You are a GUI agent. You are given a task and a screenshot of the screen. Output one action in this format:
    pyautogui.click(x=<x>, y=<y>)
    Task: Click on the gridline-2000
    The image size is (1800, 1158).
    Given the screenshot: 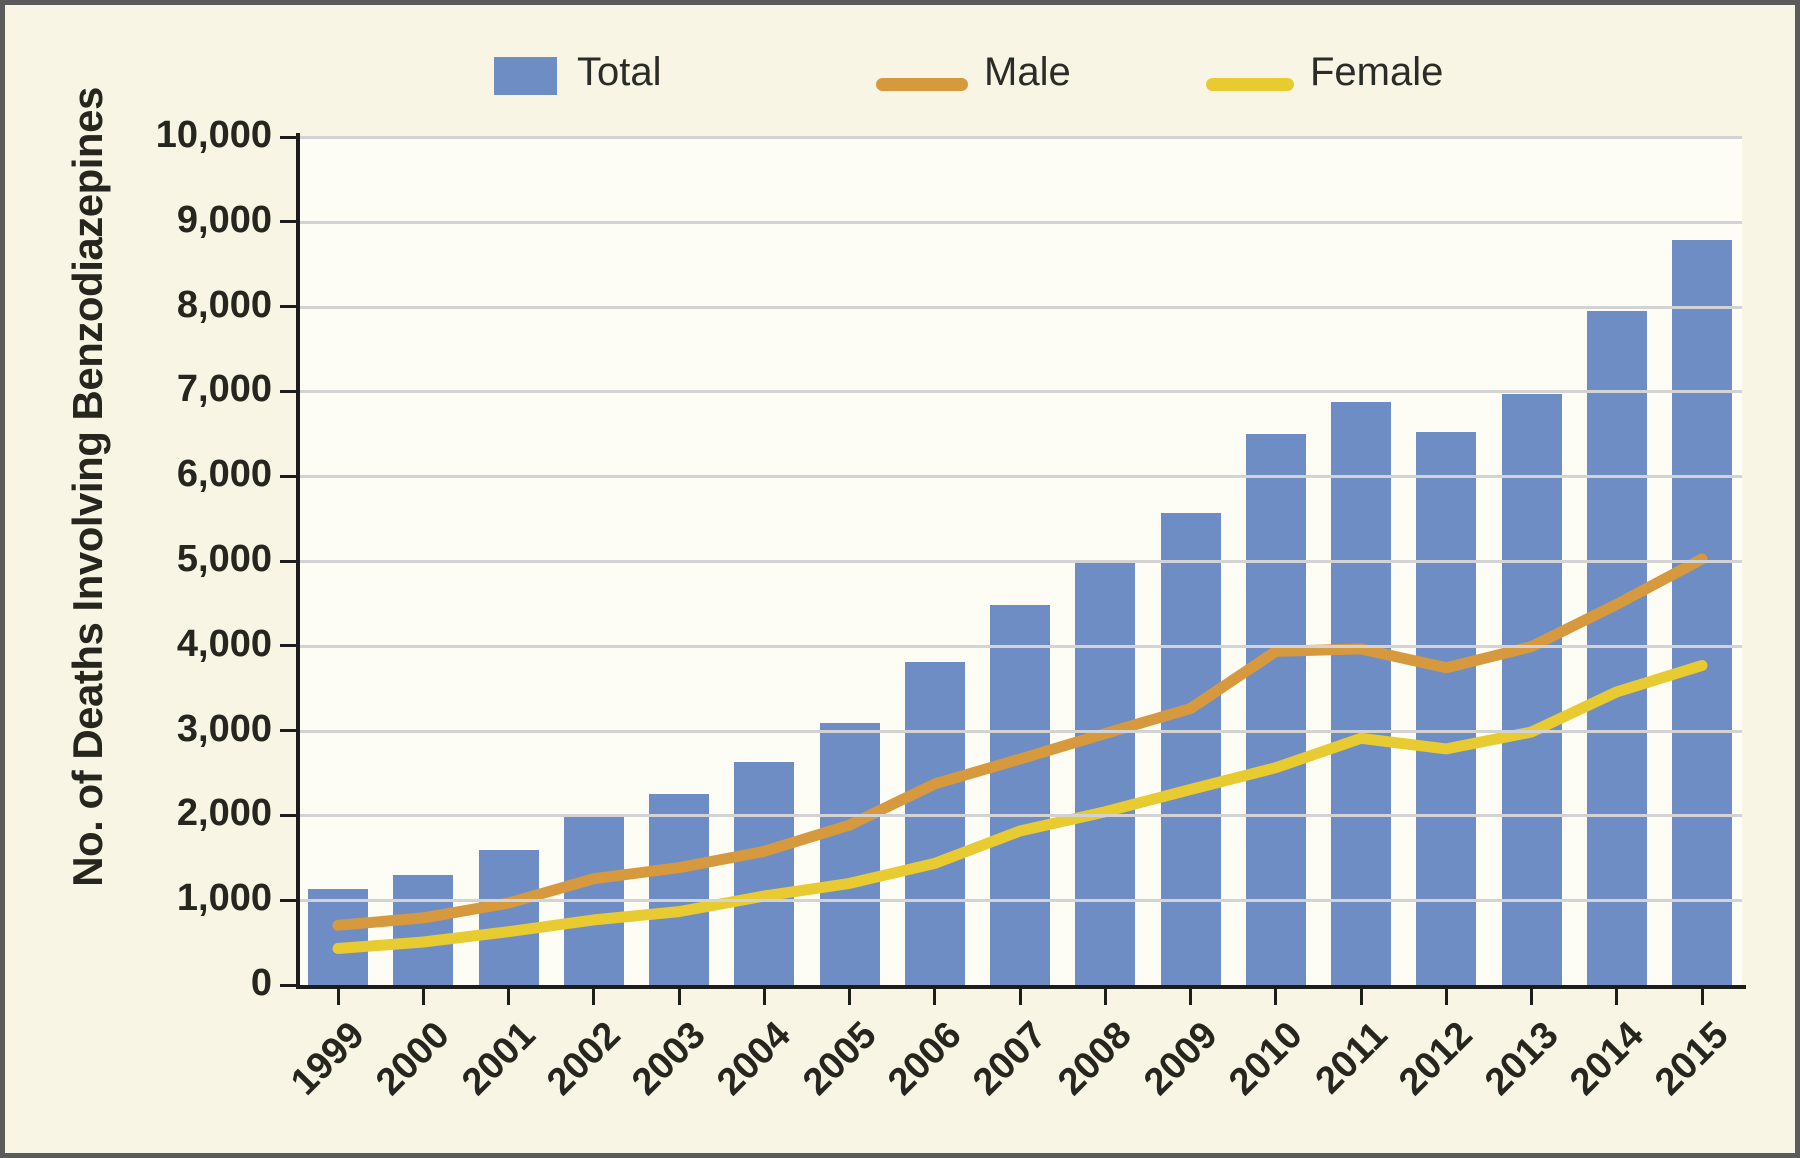 What is the action you would take?
    pyautogui.click(x=1021, y=816)
    